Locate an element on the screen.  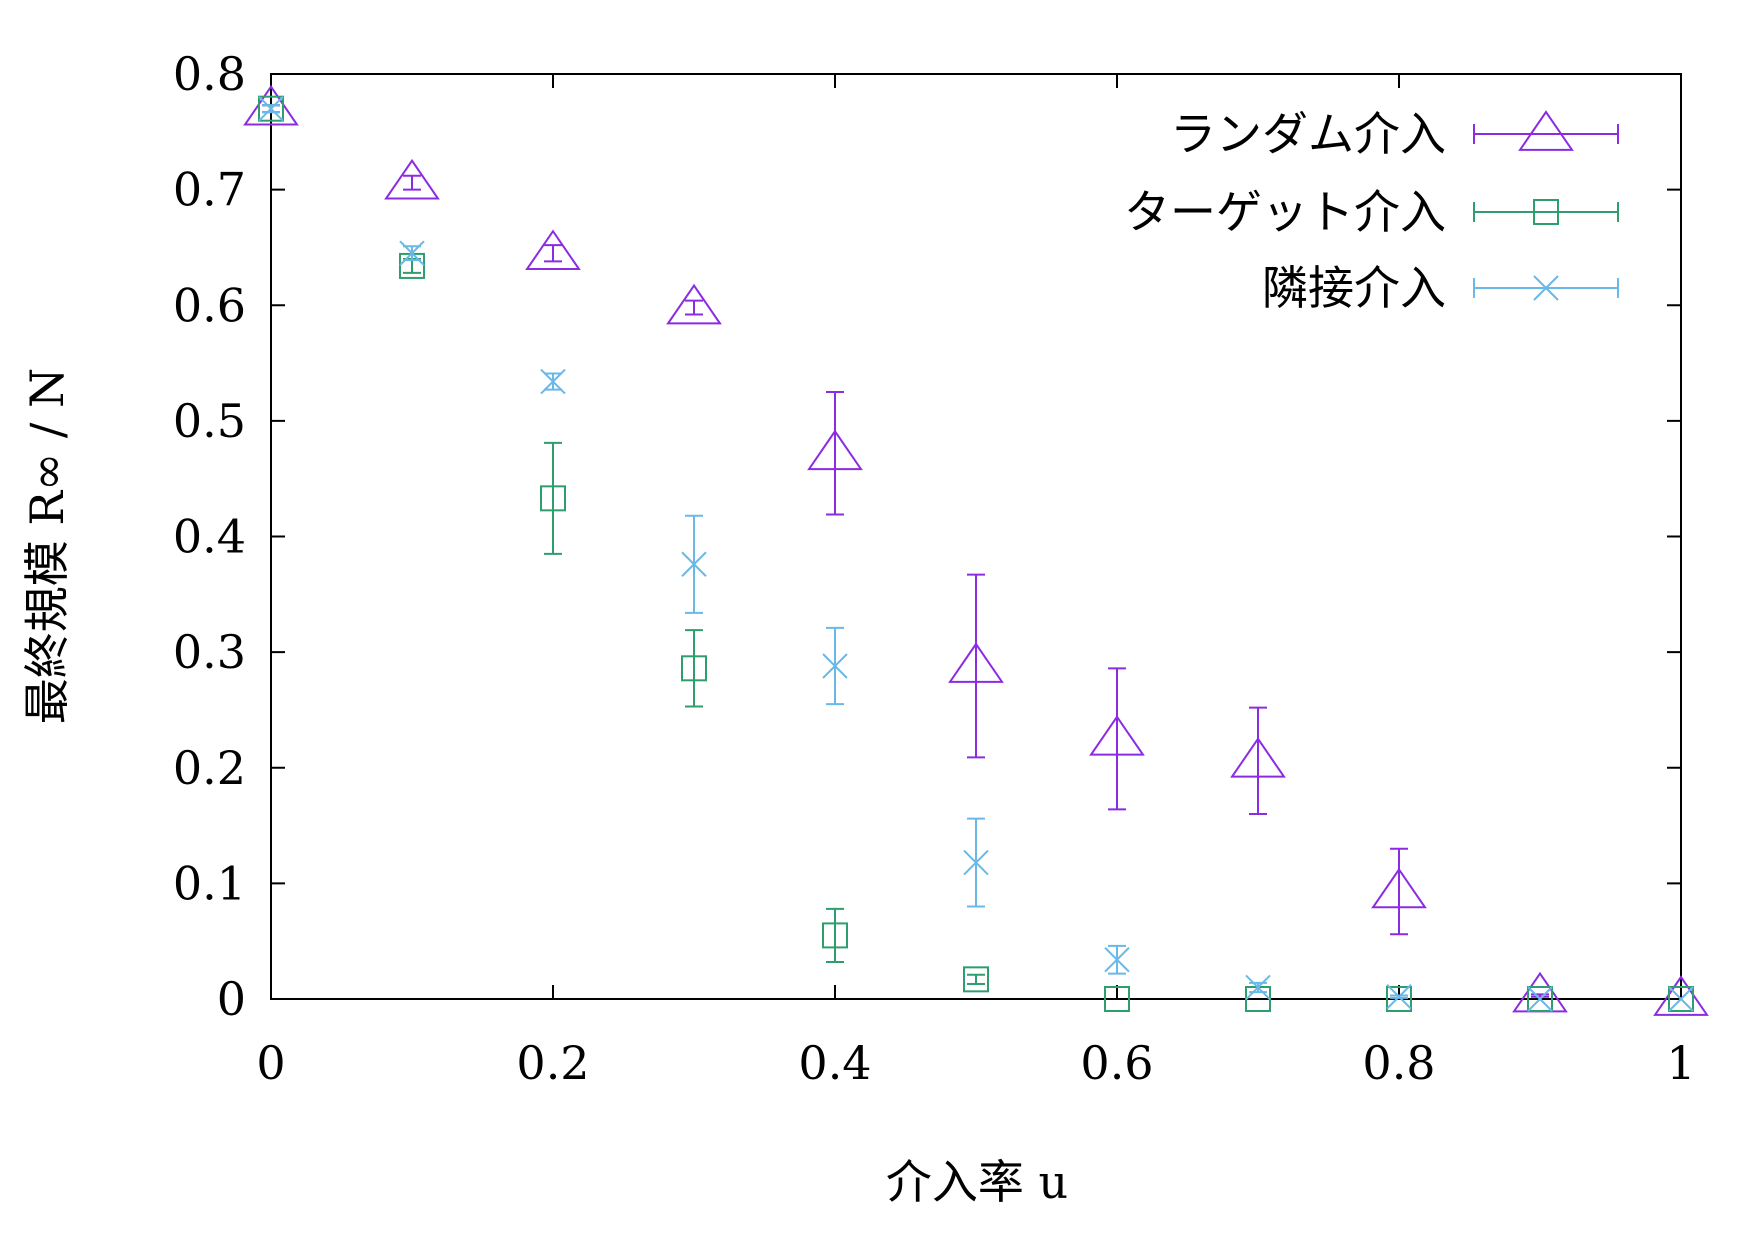
x-tick-label: 0.2 is located at coordinates (552, 1063).